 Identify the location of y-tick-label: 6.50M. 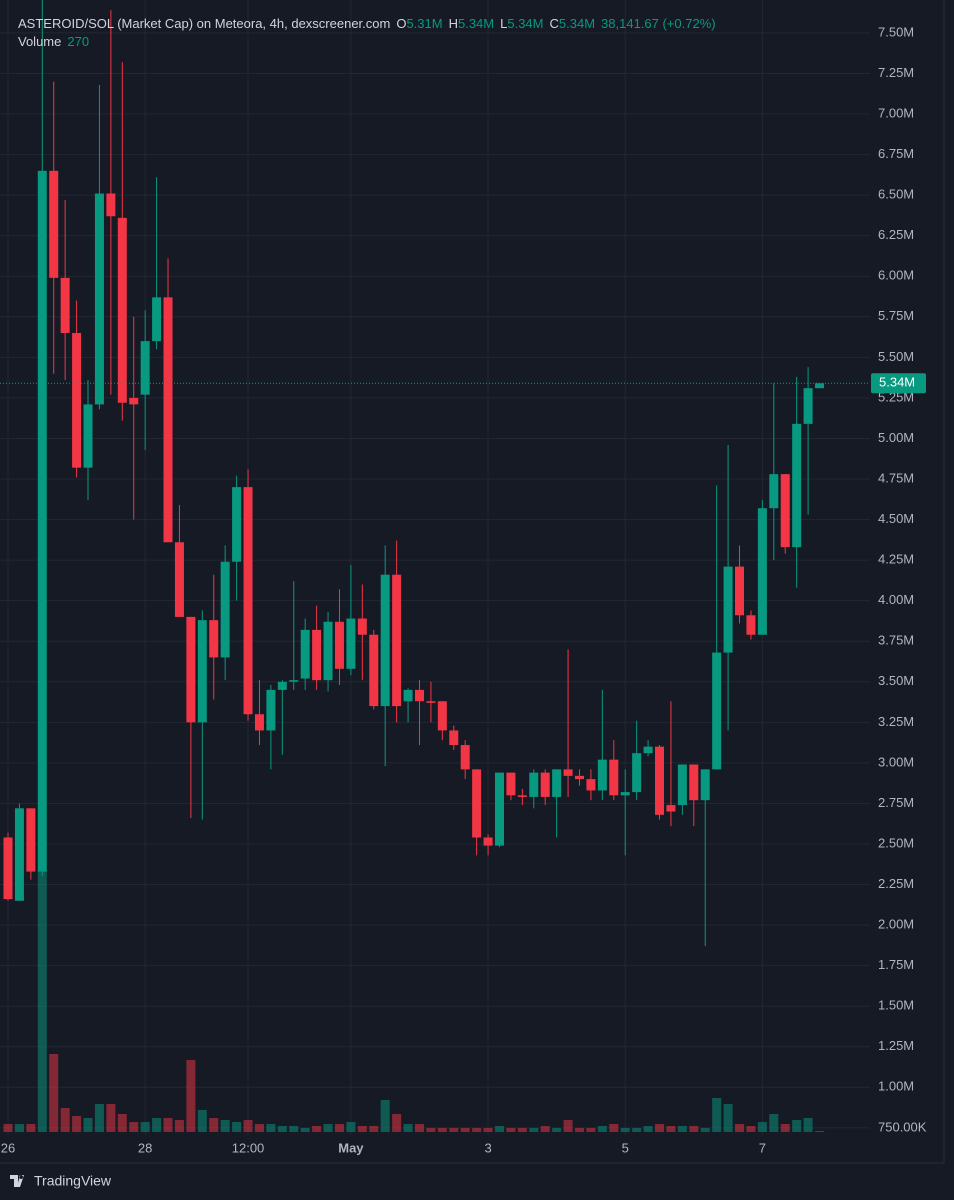
(896, 194).